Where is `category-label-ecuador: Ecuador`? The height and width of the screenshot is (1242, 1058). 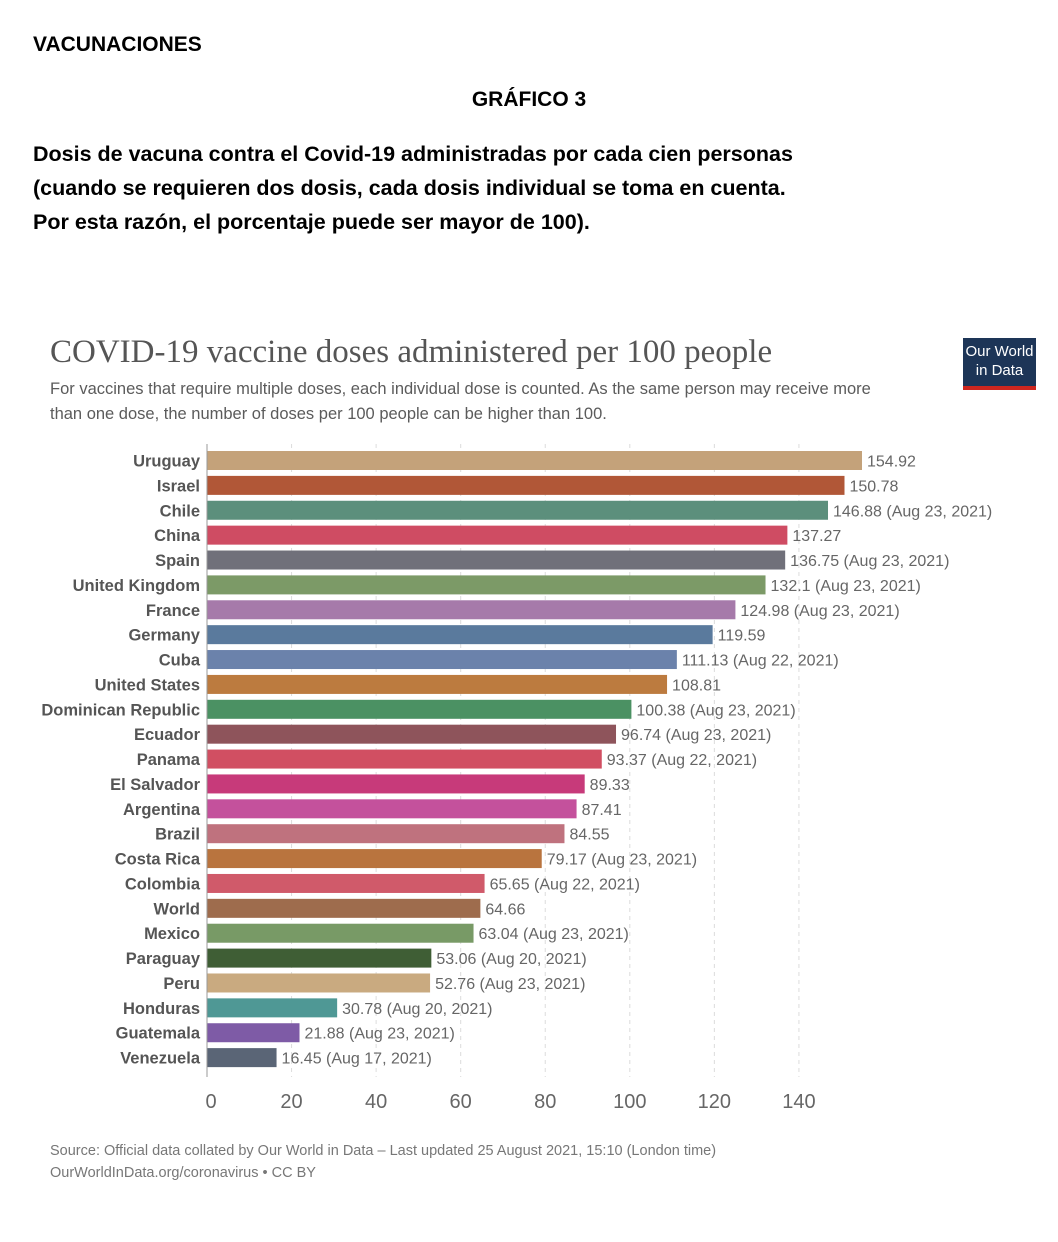 category-label-ecuador: Ecuador is located at coordinates (167, 735).